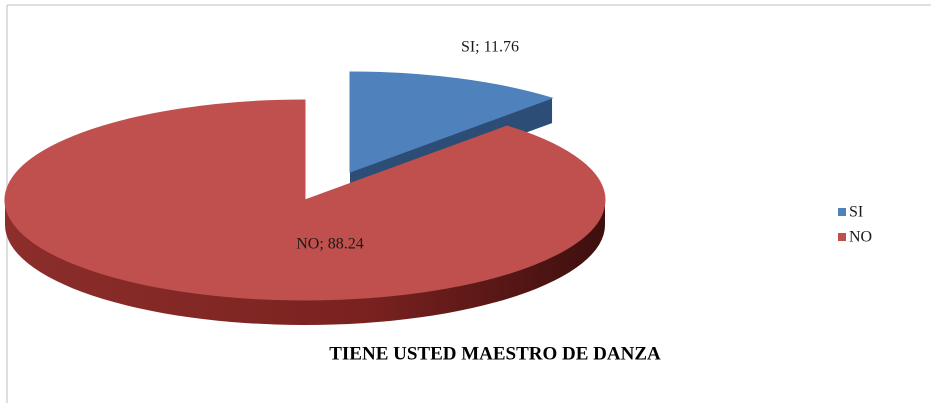 Image resolution: width=931 pixels, height=408 pixels. What do you see at coordinates (490, 47) in the screenshot?
I see `data-label: SI; 11.76` at bounding box center [490, 47].